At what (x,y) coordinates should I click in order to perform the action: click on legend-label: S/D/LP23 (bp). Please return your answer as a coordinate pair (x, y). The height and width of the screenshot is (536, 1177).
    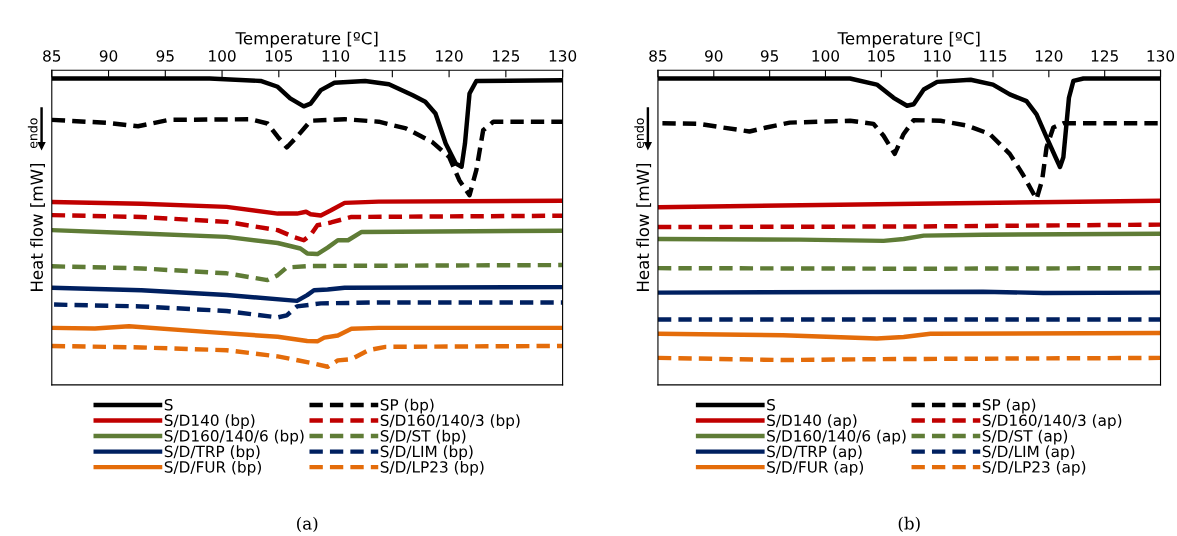
    Looking at the image, I should click on (432, 468).